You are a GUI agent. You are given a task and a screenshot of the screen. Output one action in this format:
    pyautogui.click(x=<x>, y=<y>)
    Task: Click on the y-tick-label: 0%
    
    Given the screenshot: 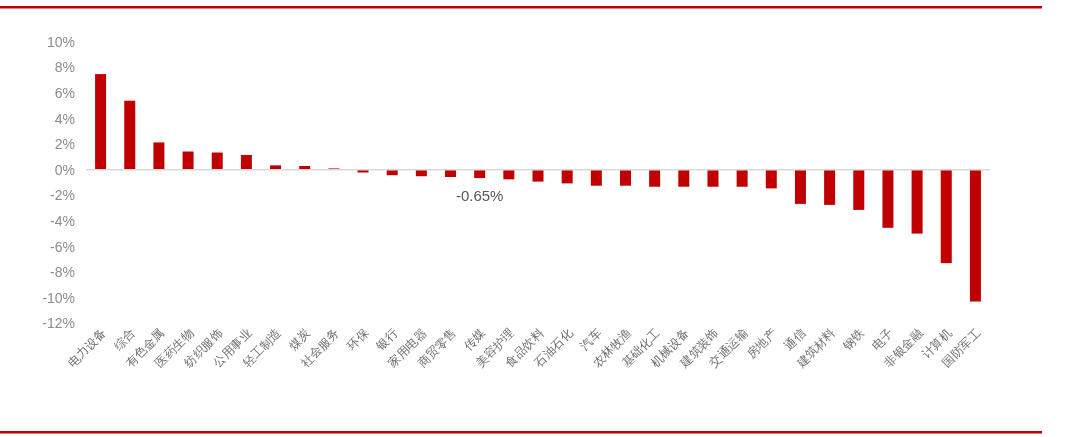 What is the action you would take?
    pyautogui.click(x=64, y=169)
    